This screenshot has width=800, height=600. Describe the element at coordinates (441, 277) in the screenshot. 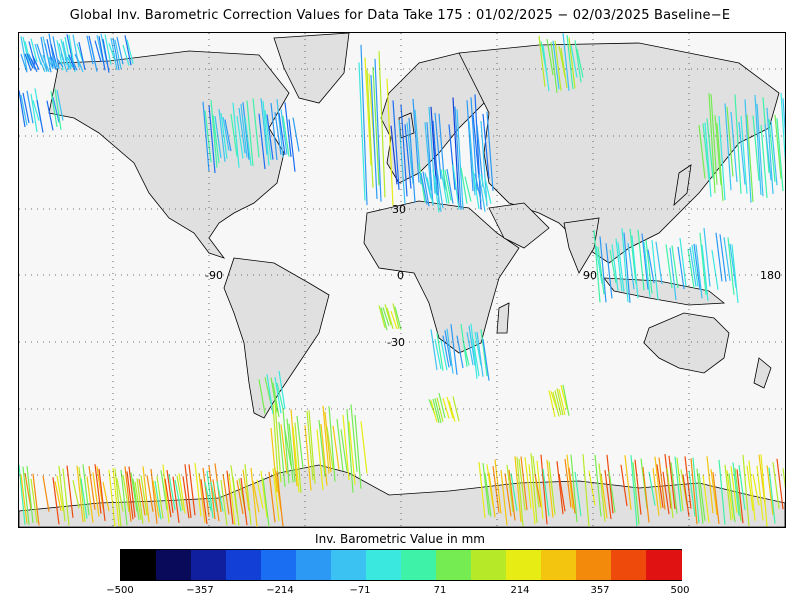

I see `africa` at that location.